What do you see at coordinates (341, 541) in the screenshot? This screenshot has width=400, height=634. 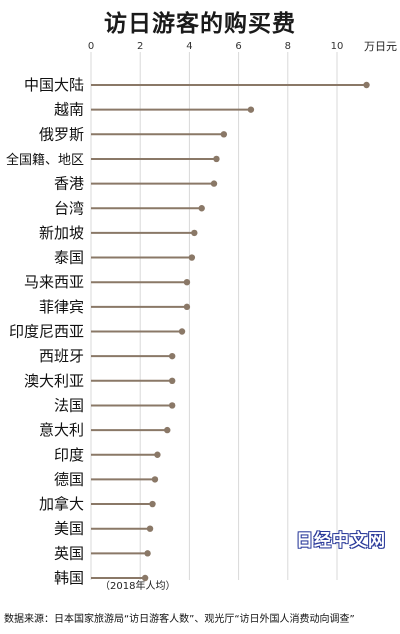 I see `watermark-logo: 日经中文网` at bounding box center [341, 541].